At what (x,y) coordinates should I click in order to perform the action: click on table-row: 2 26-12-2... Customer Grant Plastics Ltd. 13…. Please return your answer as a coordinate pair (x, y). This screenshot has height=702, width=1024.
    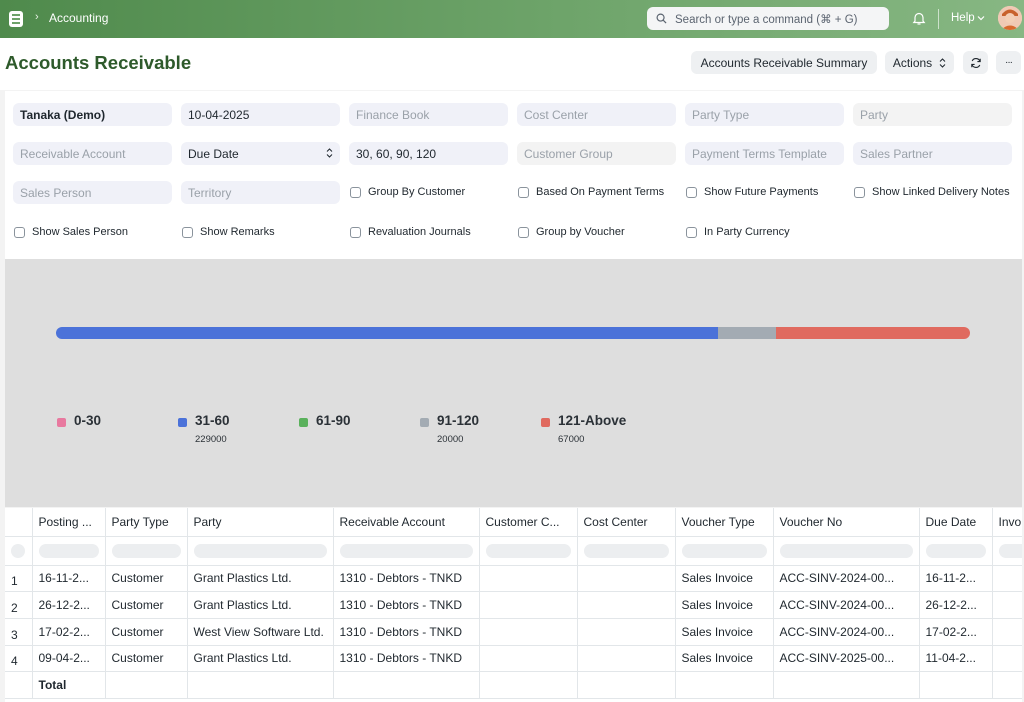
    Looking at the image, I should click on (513, 605).